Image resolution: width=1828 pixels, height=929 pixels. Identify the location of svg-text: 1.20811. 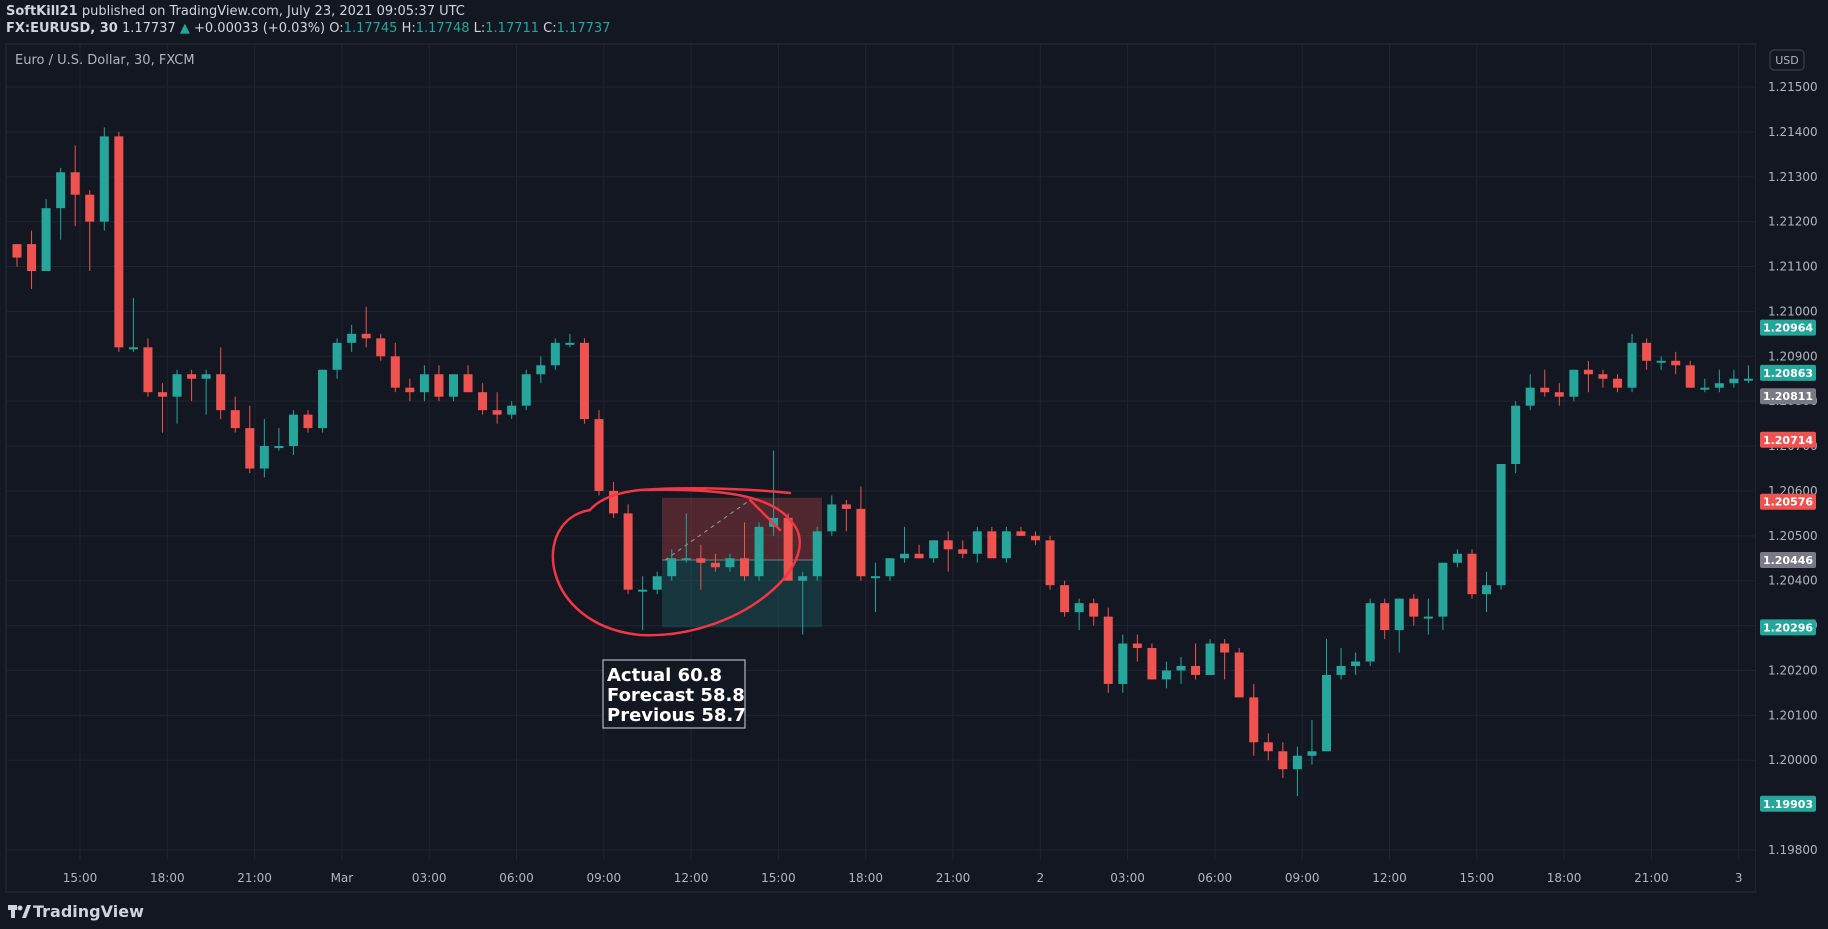
(1788, 396).